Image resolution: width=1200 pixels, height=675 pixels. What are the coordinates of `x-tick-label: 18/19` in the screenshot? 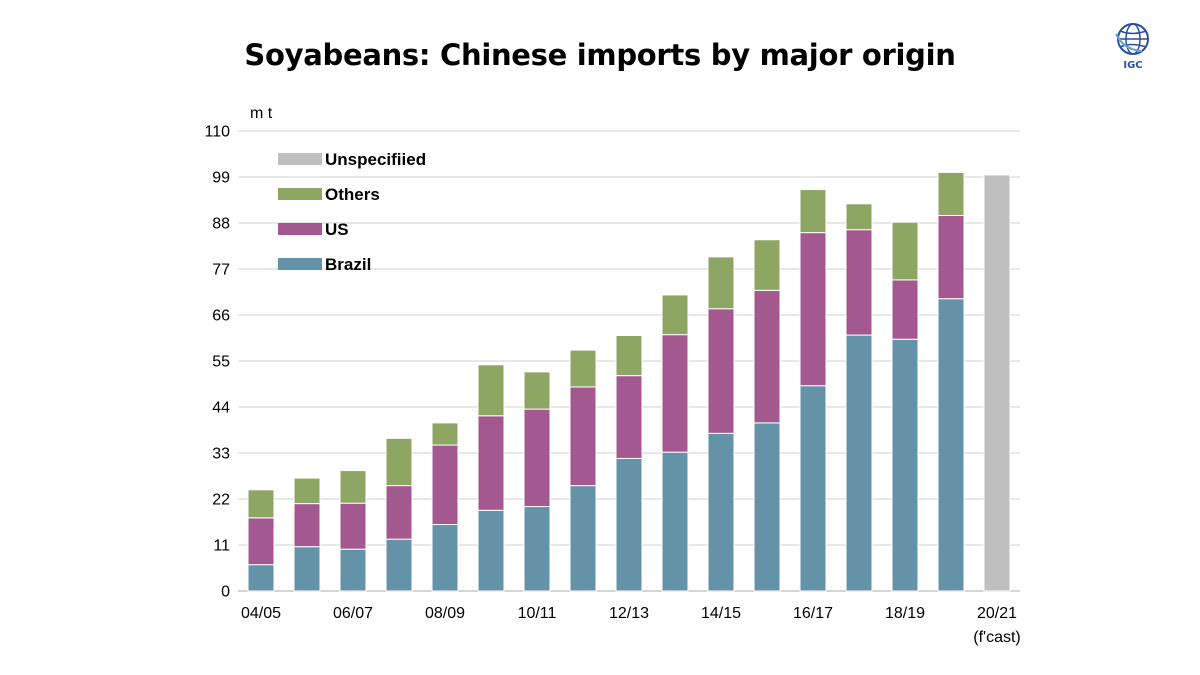 It's located at (905, 613).